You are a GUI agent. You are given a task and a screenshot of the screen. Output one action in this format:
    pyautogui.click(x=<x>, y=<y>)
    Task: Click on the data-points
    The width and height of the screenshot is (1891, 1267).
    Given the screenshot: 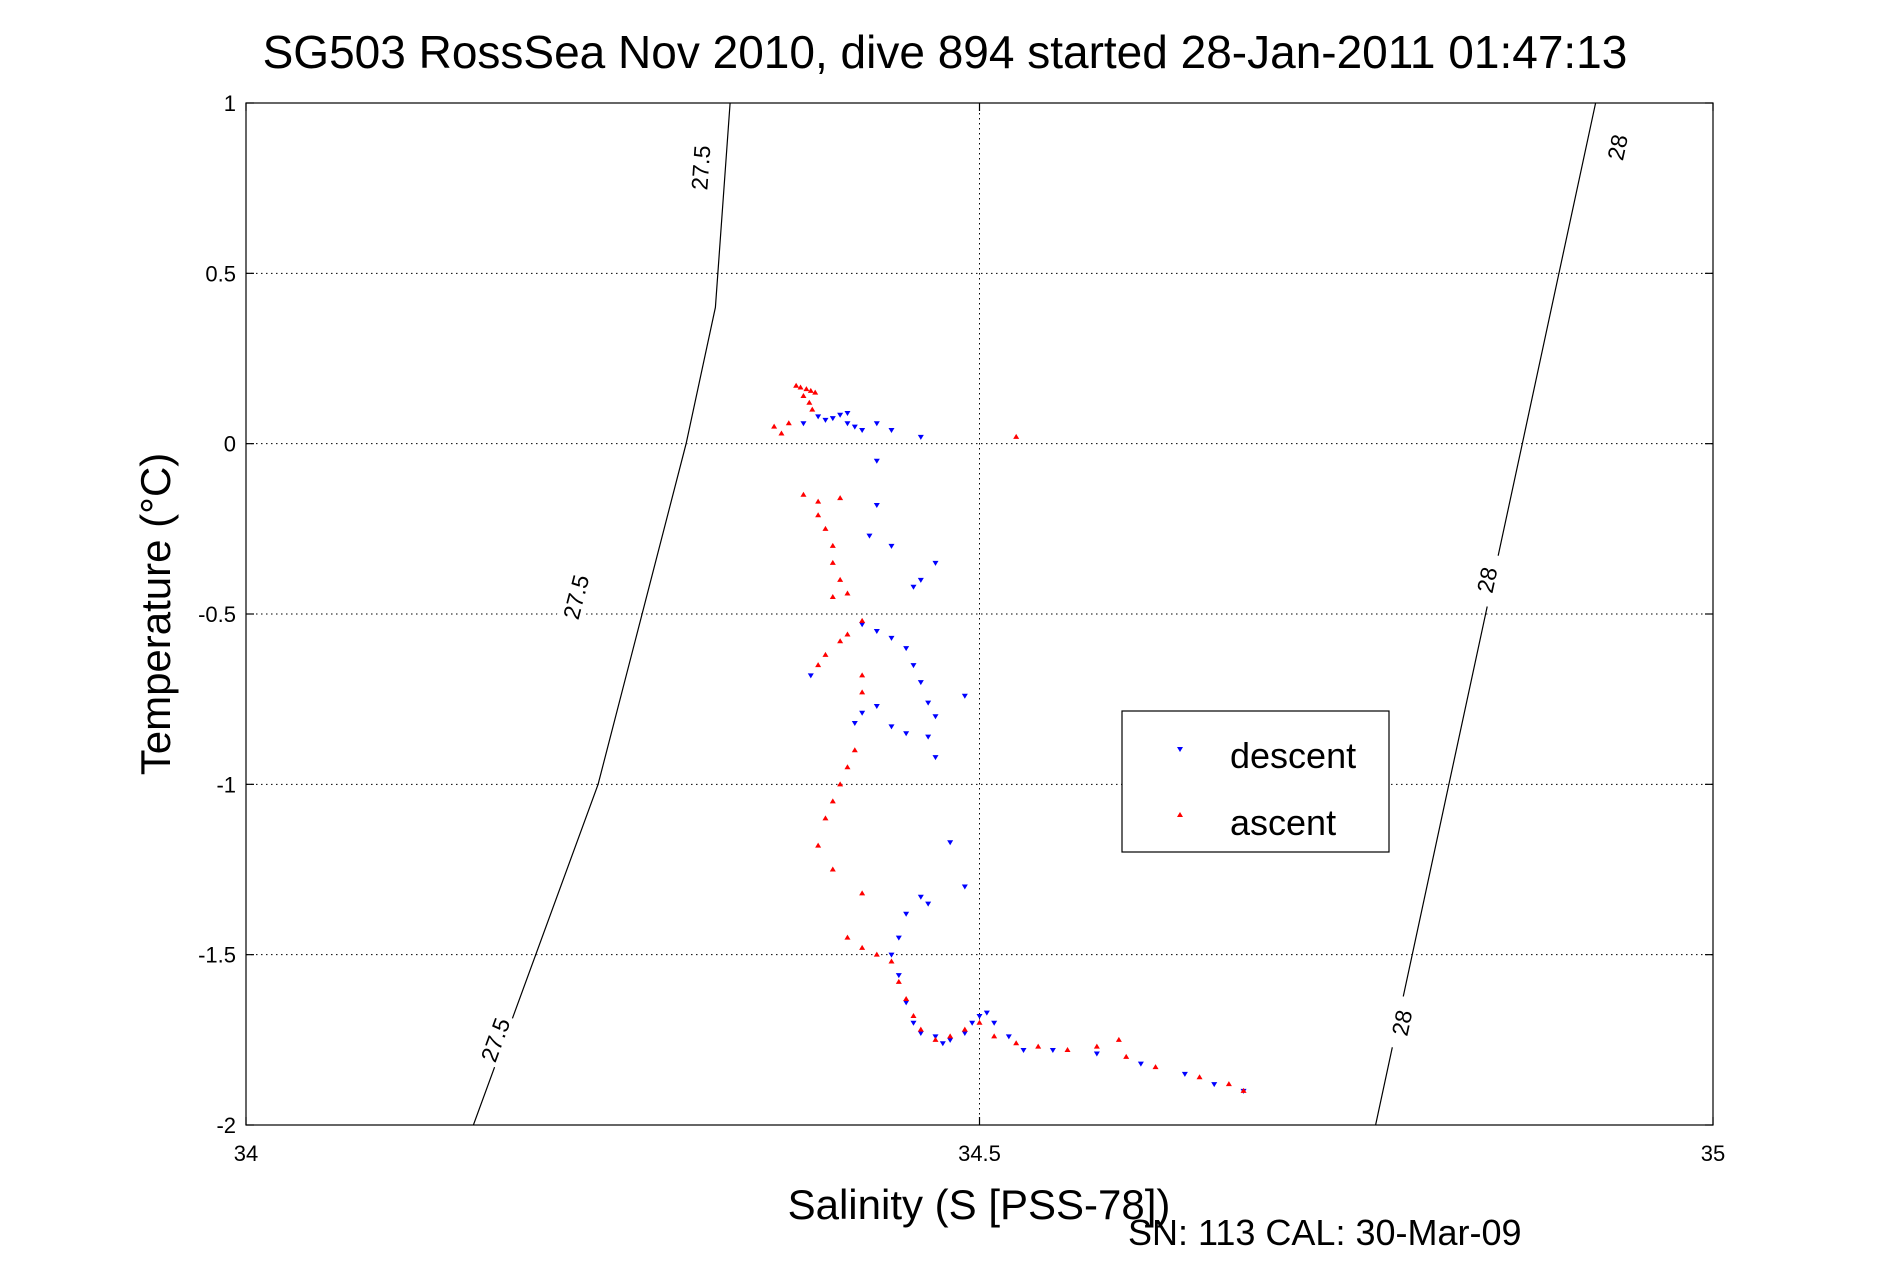 What is the action you would take?
    pyautogui.click(x=1009, y=738)
    